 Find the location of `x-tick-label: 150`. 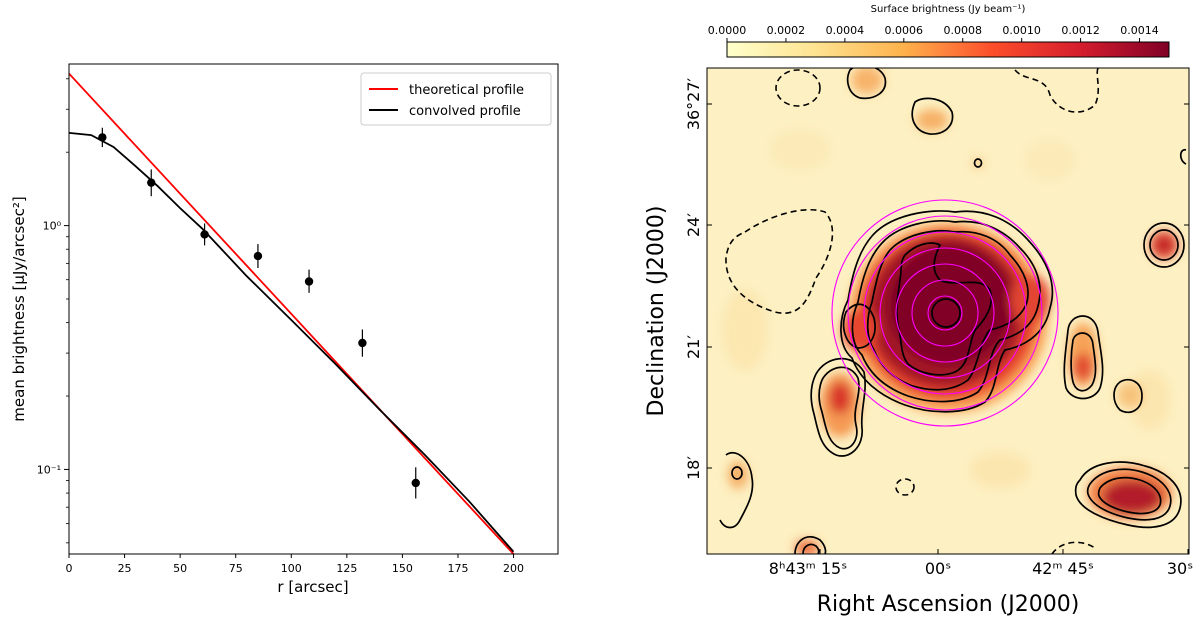

x-tick-label: 150 is located at coordinates (402, 568).